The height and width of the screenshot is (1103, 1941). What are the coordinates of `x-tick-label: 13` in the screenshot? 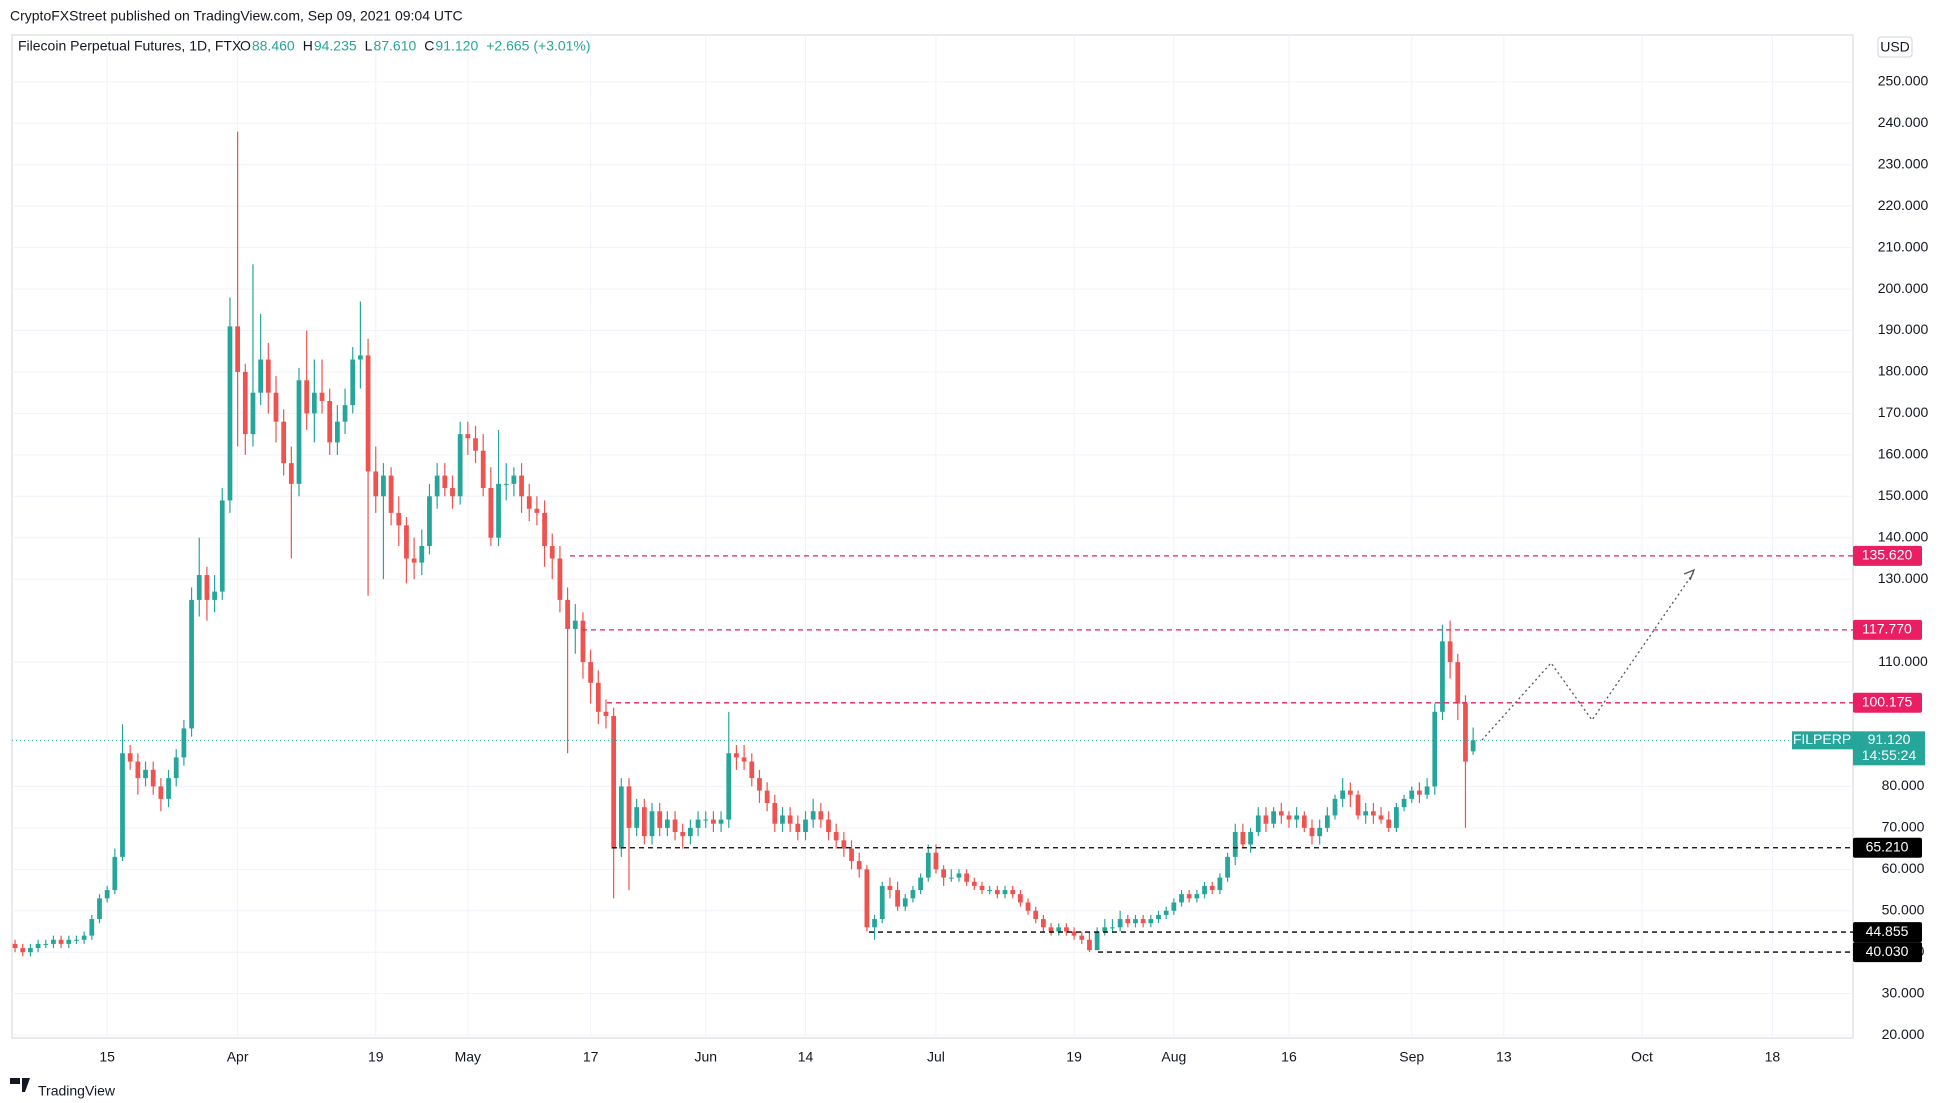 It's located at (1504, 1057).